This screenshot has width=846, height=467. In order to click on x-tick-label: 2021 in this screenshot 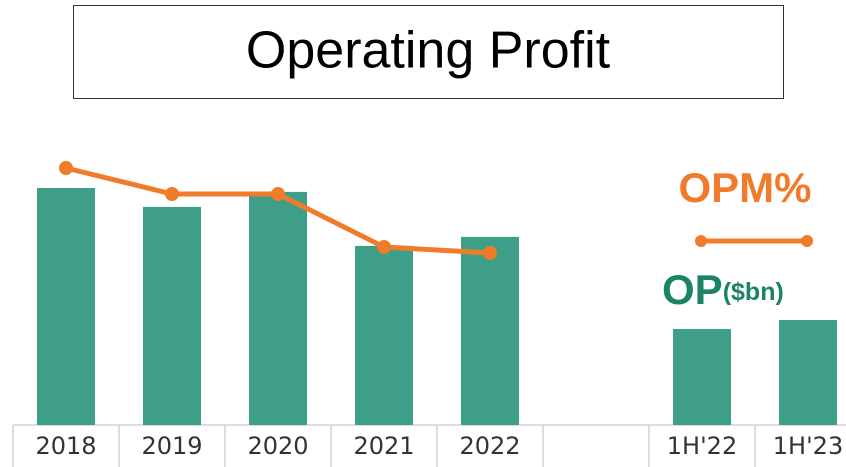, I will do `click(383, 446)`.